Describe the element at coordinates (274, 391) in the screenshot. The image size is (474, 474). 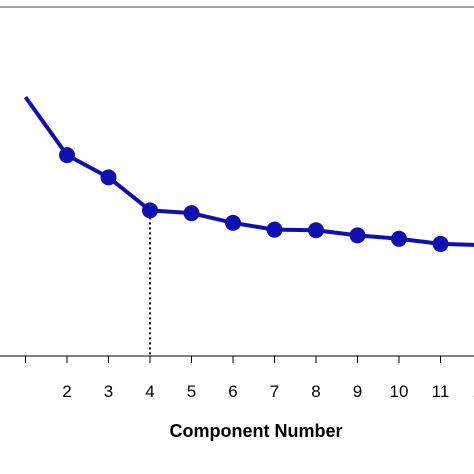
I see `x-tick-label: 7` at that location.